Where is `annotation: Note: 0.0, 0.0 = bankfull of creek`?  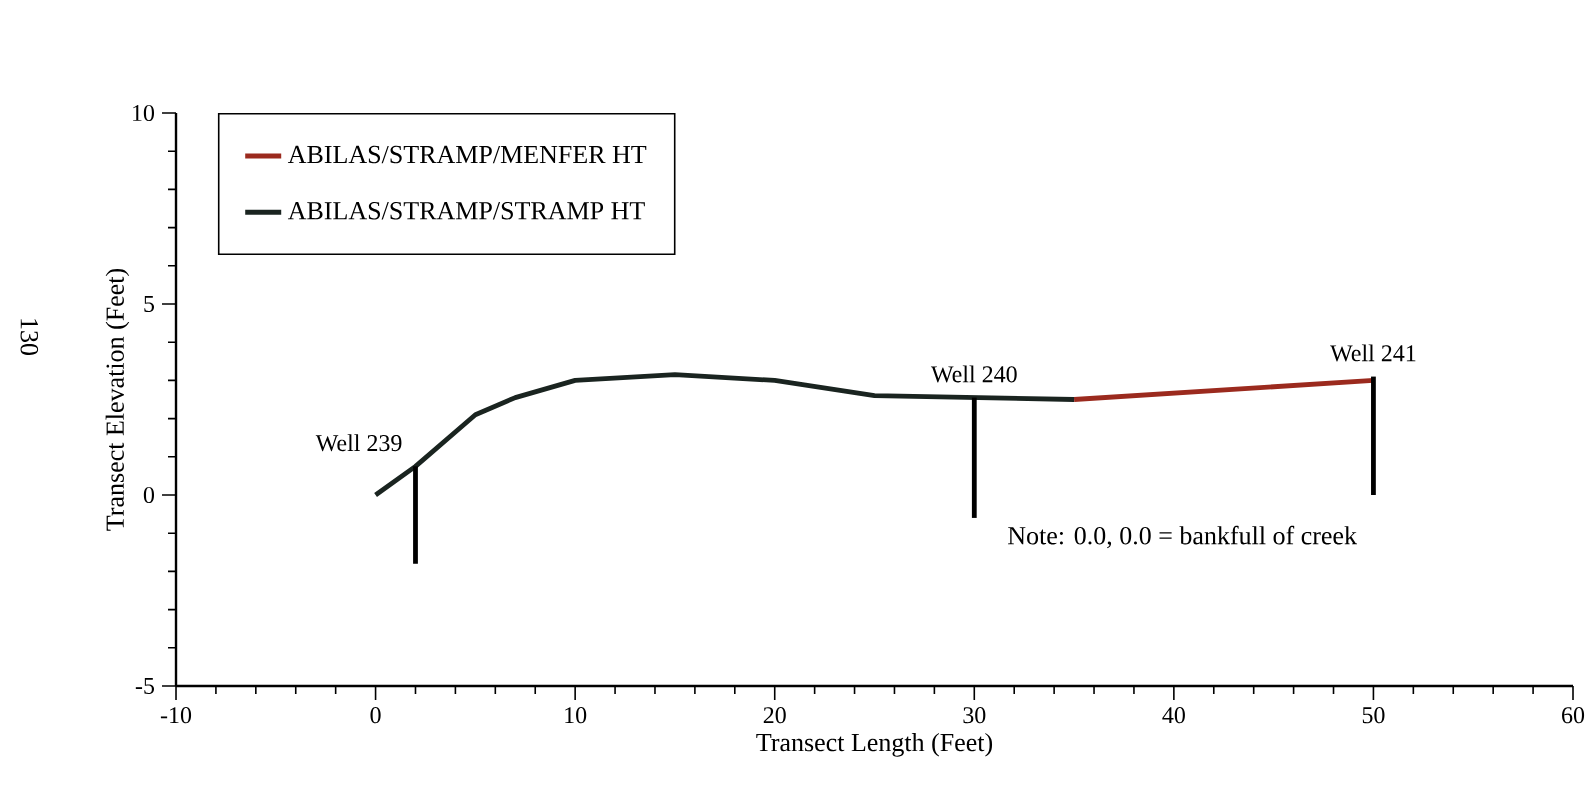
annotation: Note: 0.0, 0.0 = bankfull of creek is located at coordinates (1183, 537).